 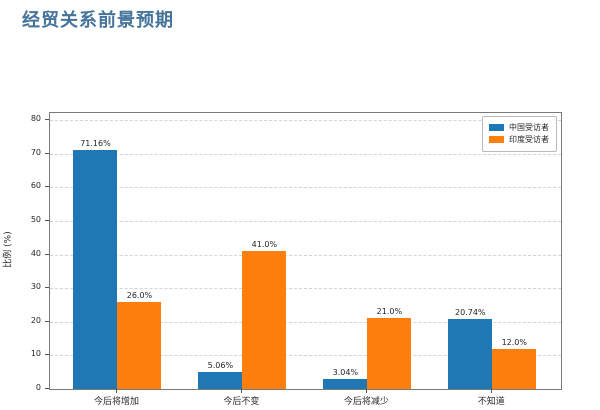 What do you see at coordinates (470, 313) in the screenshot?
I see `bar-value-label: 20.74%` at bounding box center [470, 313].